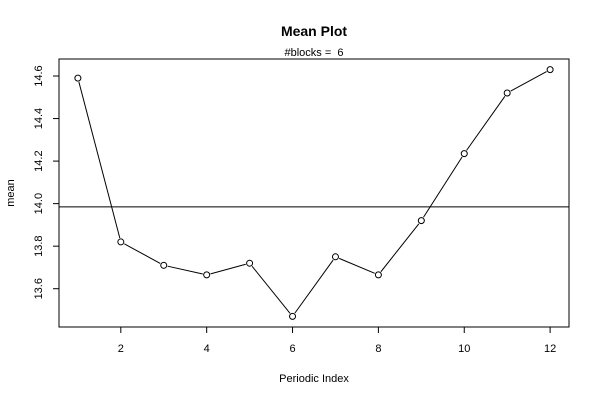  What do you see at coordinates (378, 349) in the screenshot?
I see `x-tick-label: 8` at bounding box center [378, 349].